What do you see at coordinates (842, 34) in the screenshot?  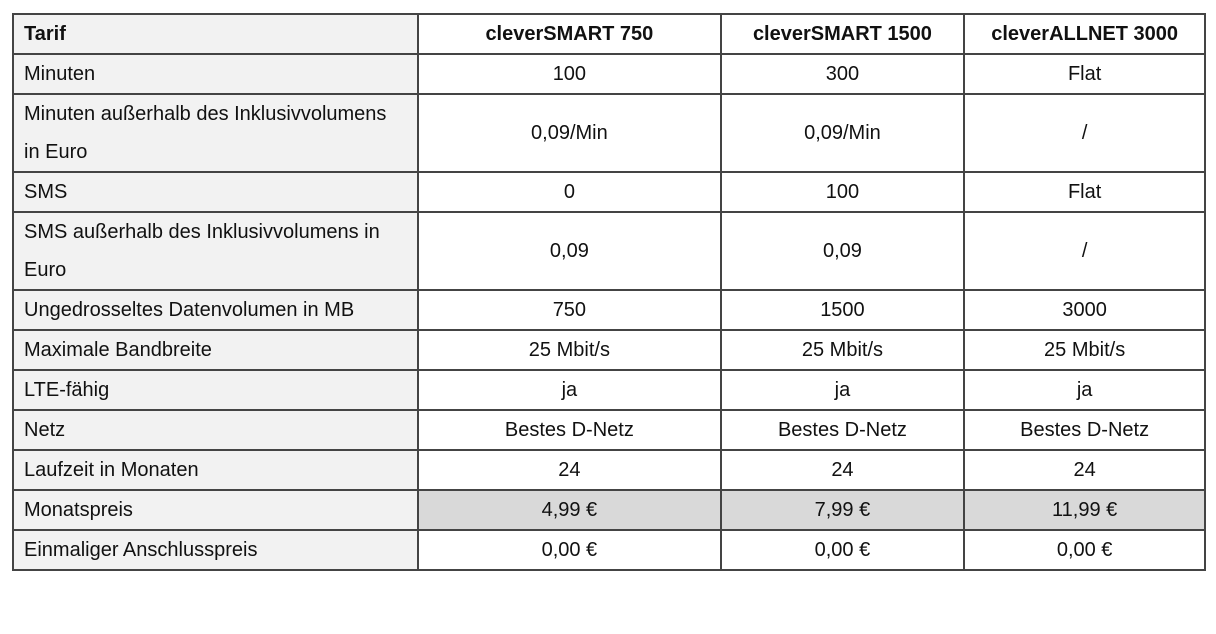 I see `header-plan: cleverSMART 1500` at bounding box center [842, 34].